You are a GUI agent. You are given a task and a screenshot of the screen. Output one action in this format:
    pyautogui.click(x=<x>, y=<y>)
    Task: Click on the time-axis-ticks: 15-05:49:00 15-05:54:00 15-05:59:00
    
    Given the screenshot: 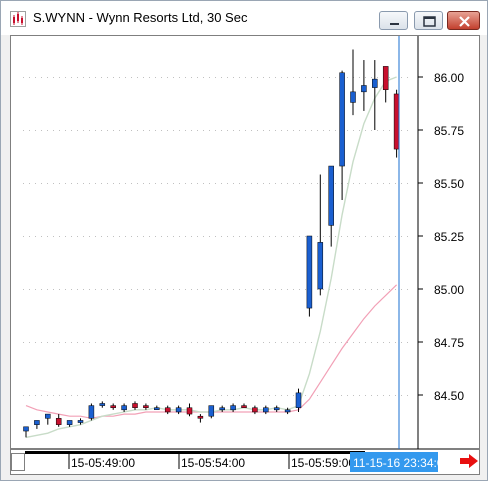 What is the action you would take?
    pyautogui.click(x=211, y=462)
    